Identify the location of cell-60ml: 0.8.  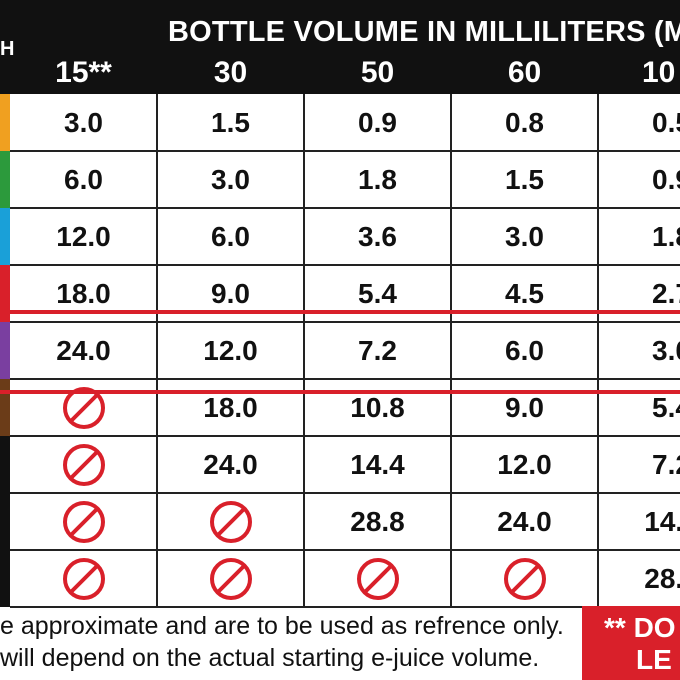
(524, 122).